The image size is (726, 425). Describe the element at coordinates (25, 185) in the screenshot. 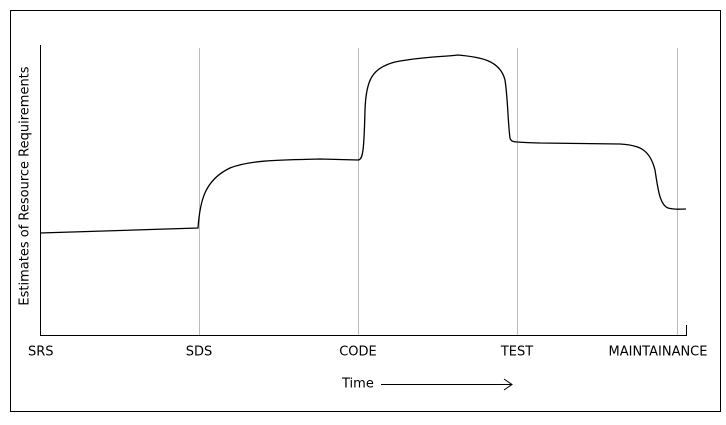

I see `y-axis-label: Estimates of Resource Requirements` at that location.